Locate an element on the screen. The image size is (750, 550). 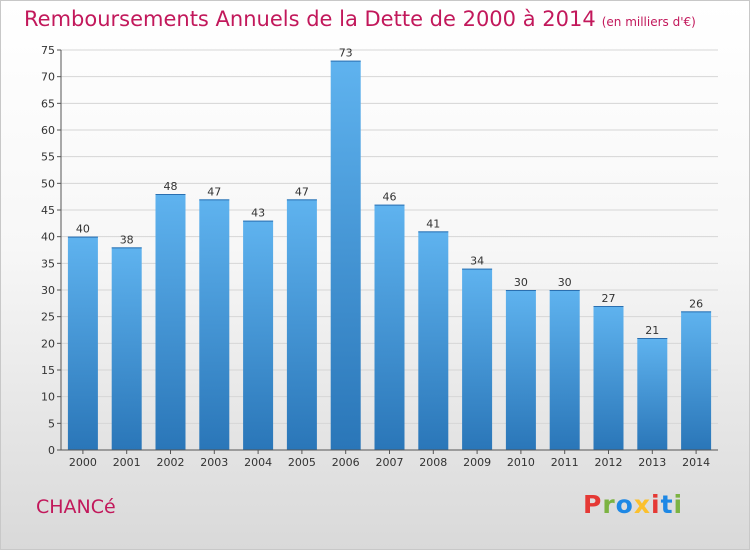
data-label: 26 is located at coordinates (696, 303).